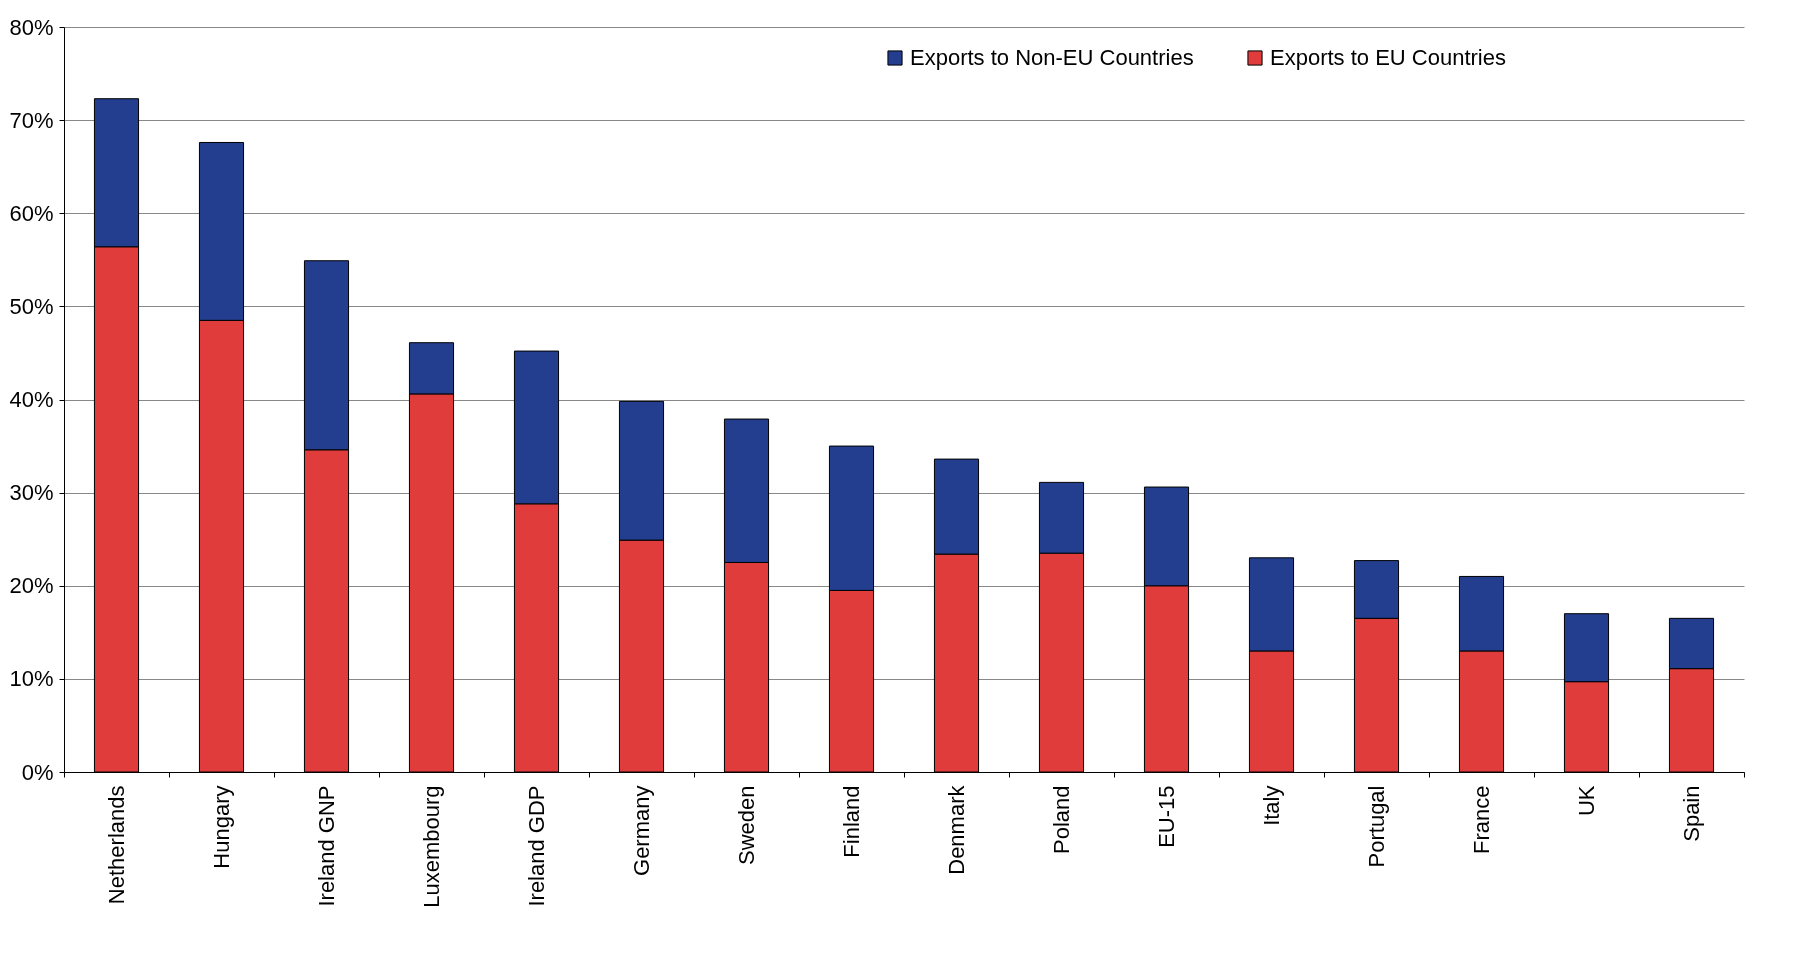 The height and width of the screenshot is (962, 1795). I want to click on y-tick-label: 80%, so click(31, 27).